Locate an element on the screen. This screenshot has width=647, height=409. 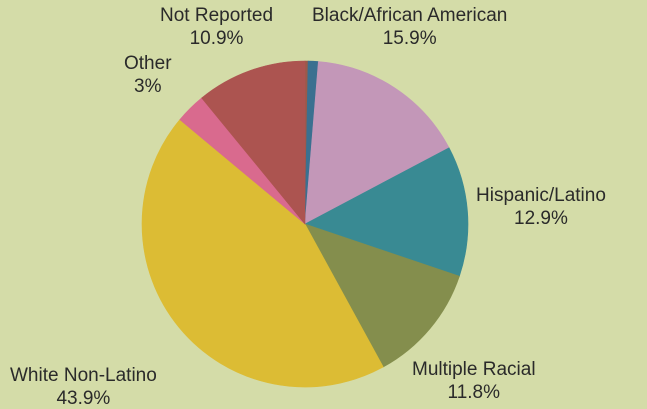
label-other-value: 3% is located at coordinates (148, 86).